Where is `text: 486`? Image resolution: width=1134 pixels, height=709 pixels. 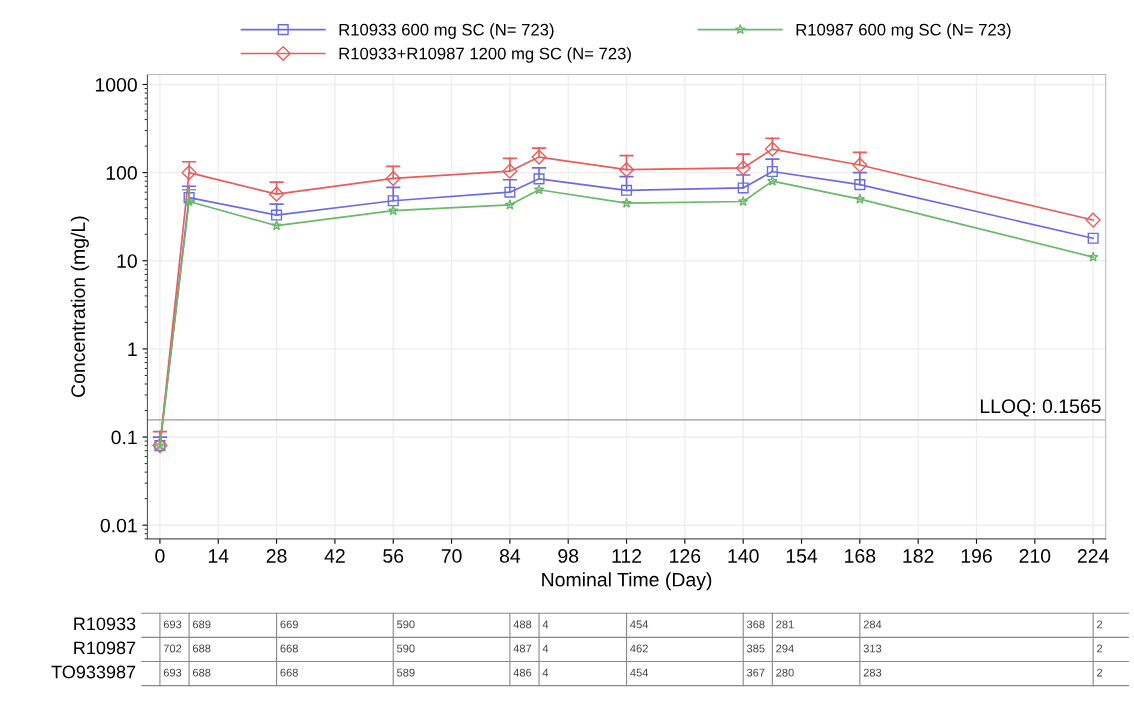
text: 486 is located at coordinates (522, 672).